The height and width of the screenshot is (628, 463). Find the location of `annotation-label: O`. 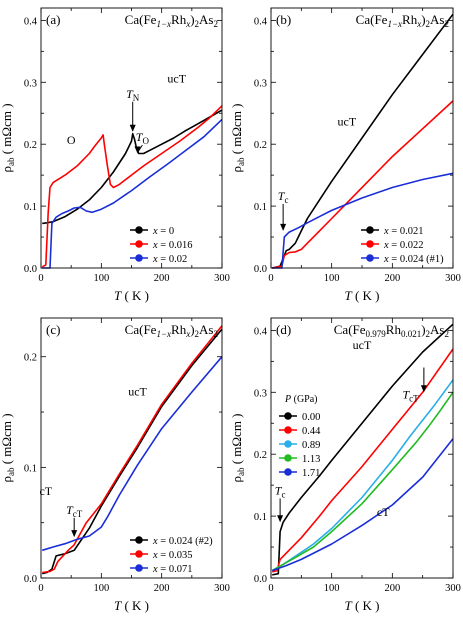

annotation-label: O is located at coordinates (71, 140).